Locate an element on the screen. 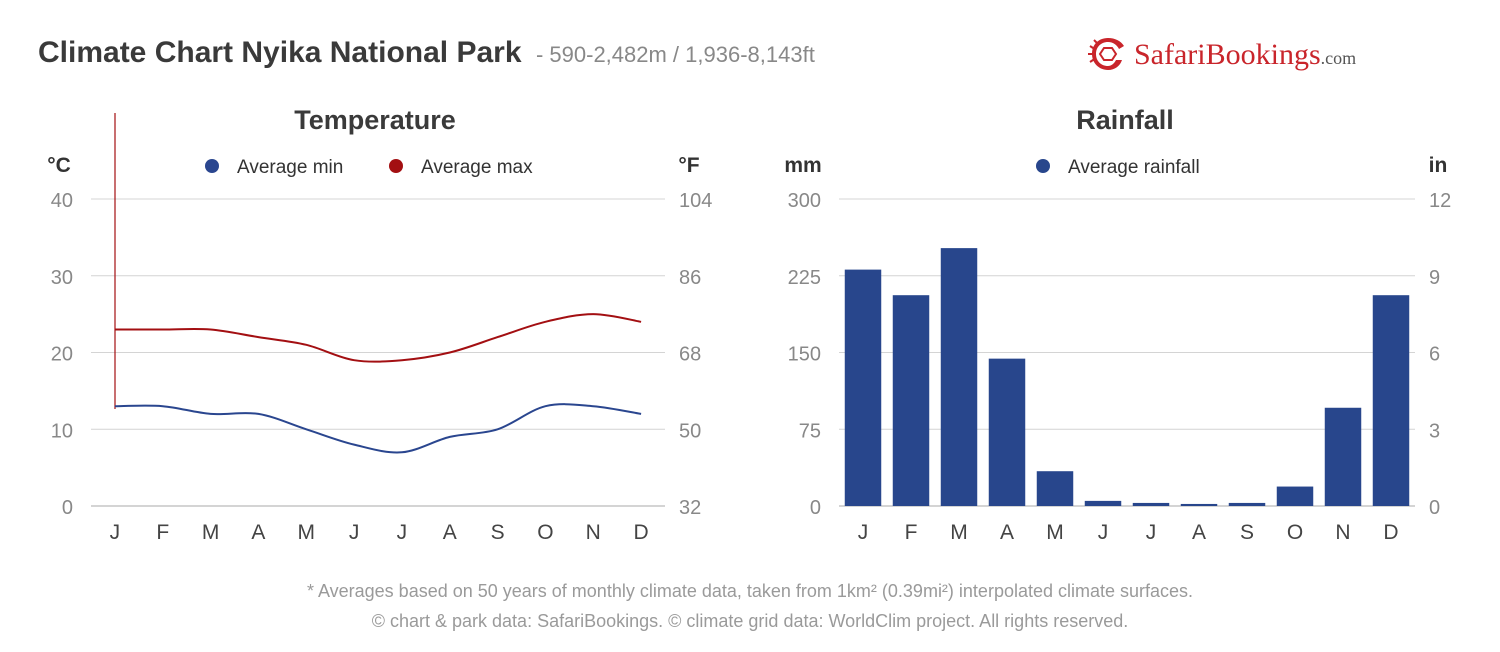  temp-left-unit: °C is located at coordinates (59, 165).